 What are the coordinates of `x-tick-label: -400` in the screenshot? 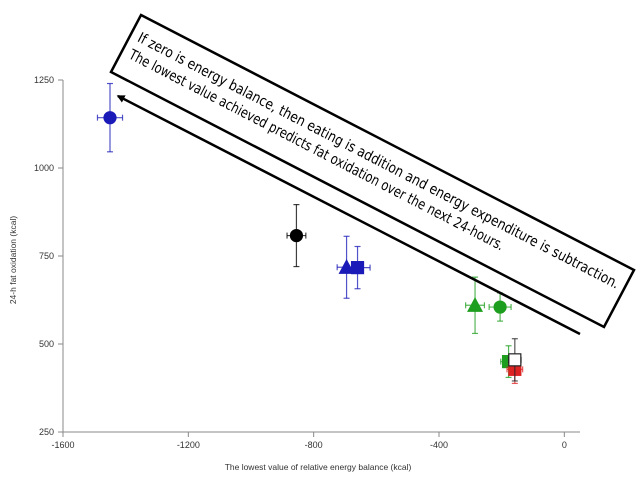 It's located at (439, 445).